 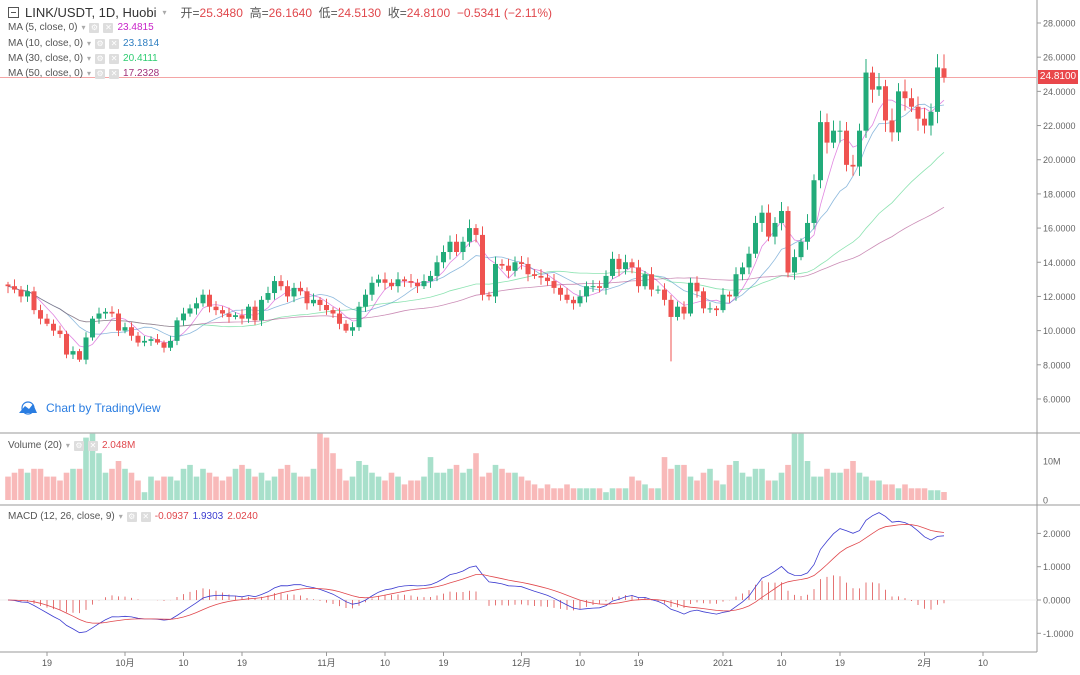 What do you see at coordinates (140, 58) in the screenshot?
I see `ma-value: 20.4111` at bounding box center [140, 58].